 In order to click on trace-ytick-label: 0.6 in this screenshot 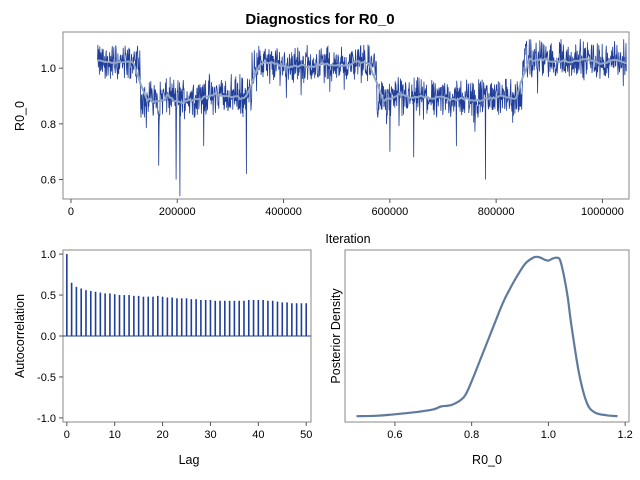, I will do `click(48, 181)`.